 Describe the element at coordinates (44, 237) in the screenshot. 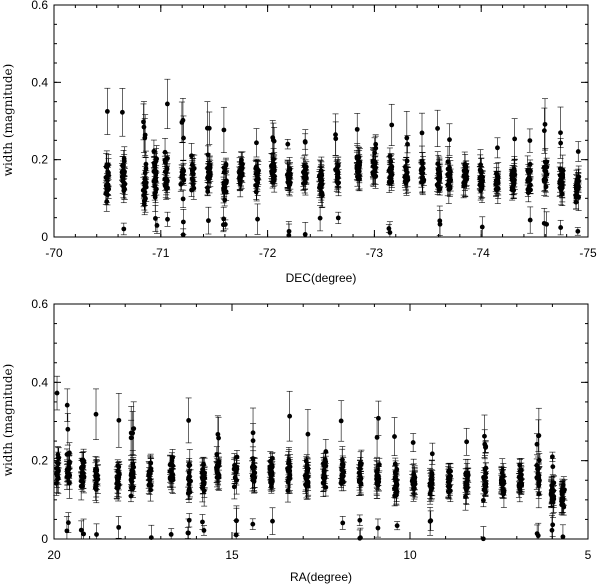

I see `y-tick-label: 0` at that location.